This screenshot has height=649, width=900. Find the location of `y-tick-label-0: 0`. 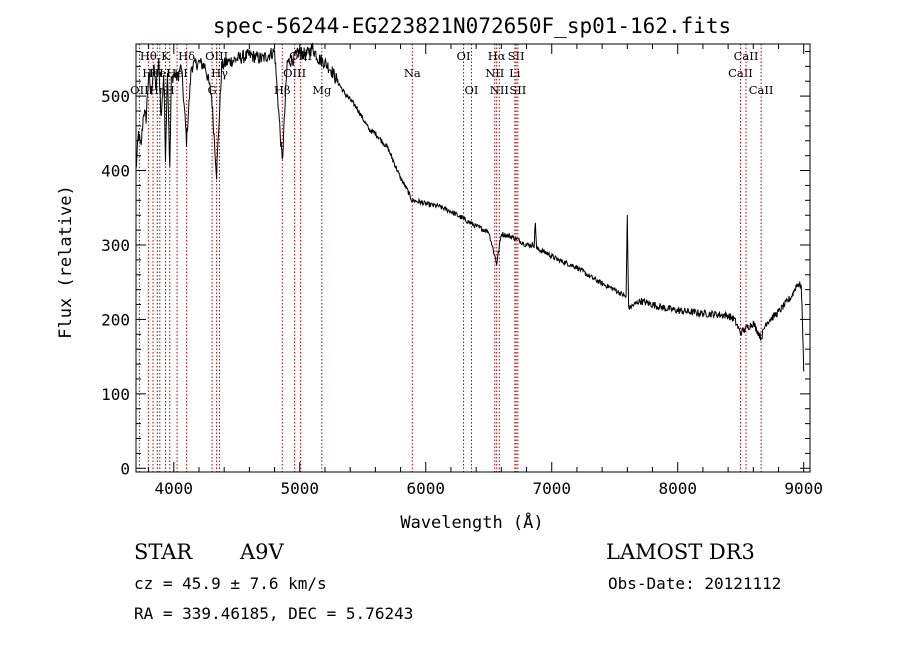

y-tick-label-0: 0 is located at coordinates (125, 468).